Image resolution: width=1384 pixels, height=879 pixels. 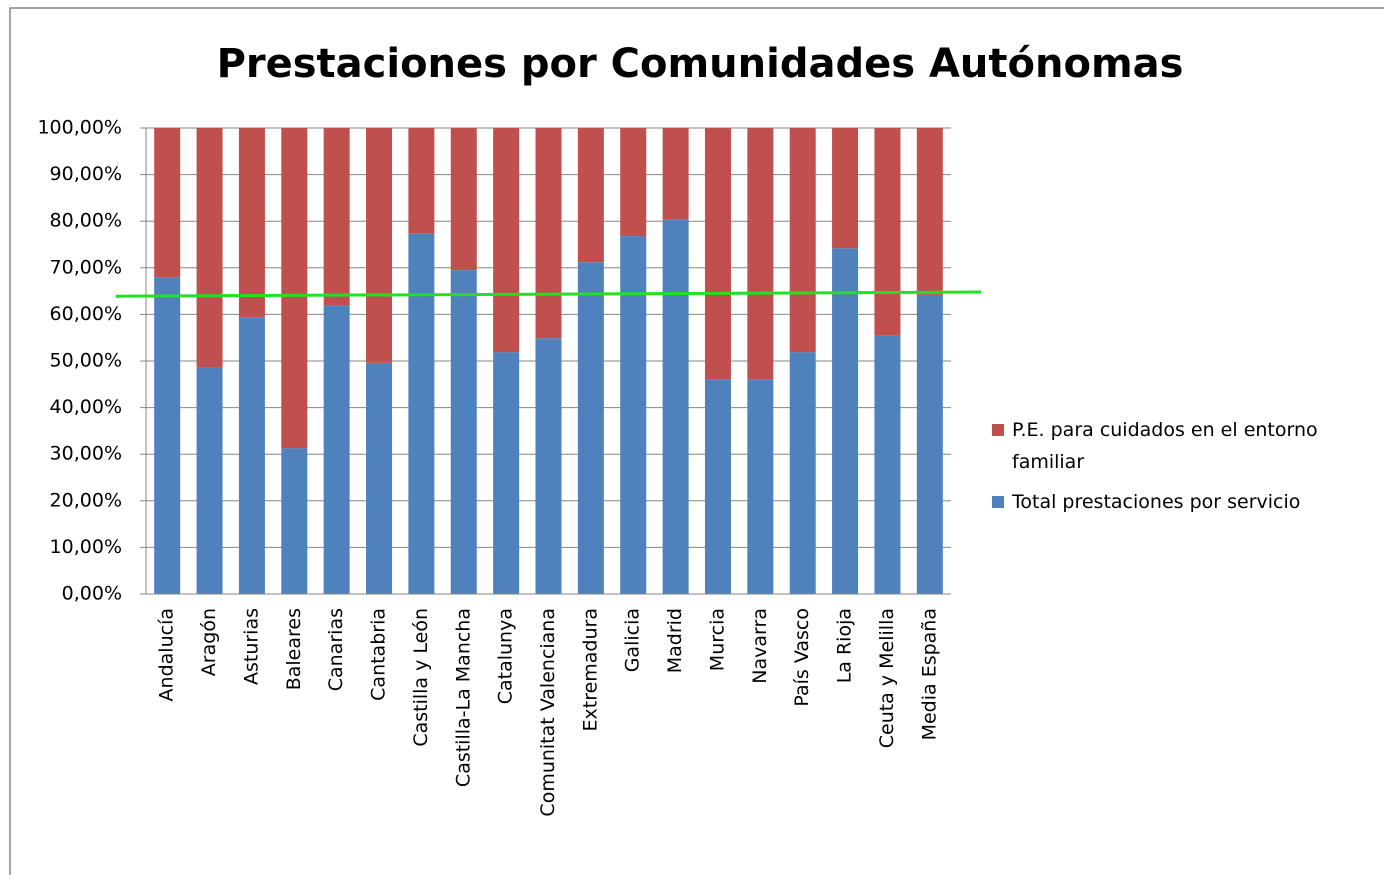 I want to click on y-tick-label: 40,00%, so click(x=86, y=407).